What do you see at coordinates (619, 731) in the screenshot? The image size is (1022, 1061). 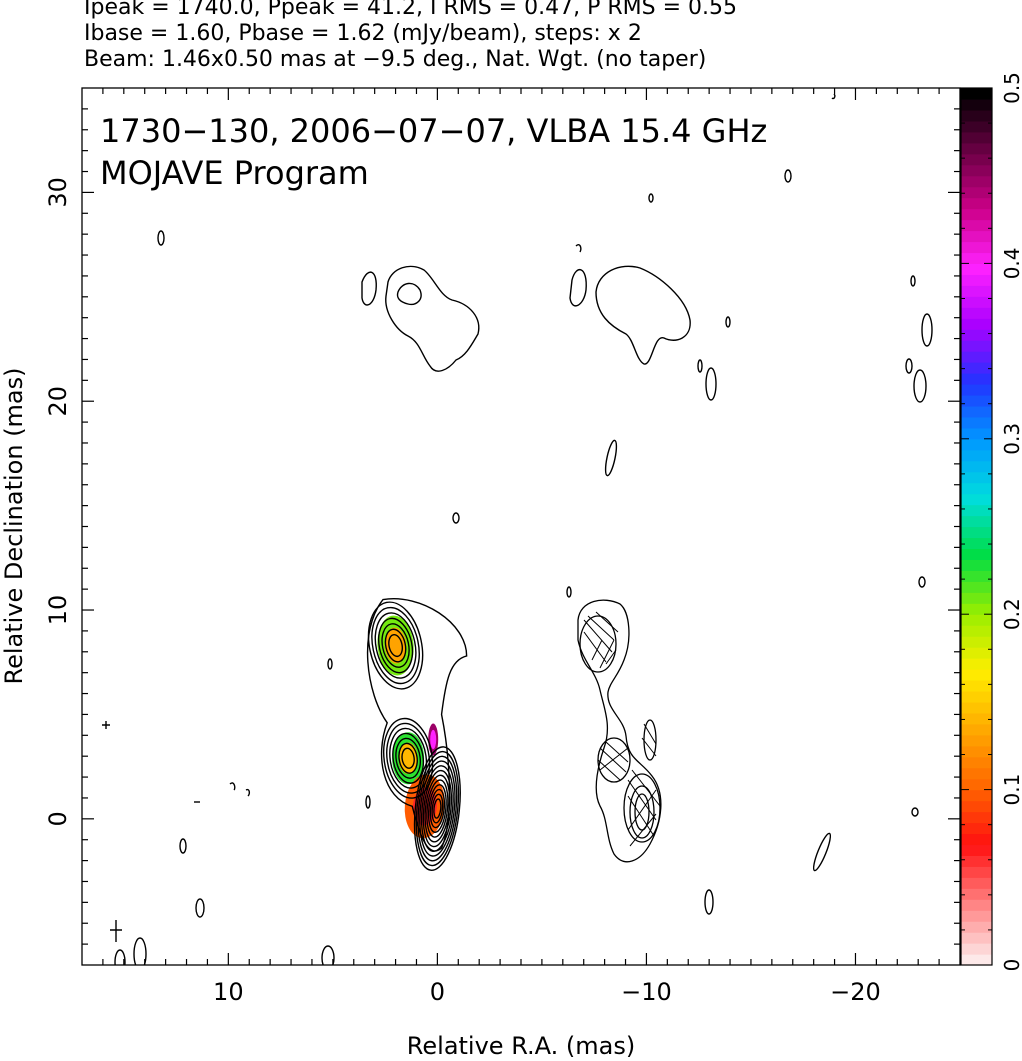 I see `polarization-contours` at bounding box center [619, 731].